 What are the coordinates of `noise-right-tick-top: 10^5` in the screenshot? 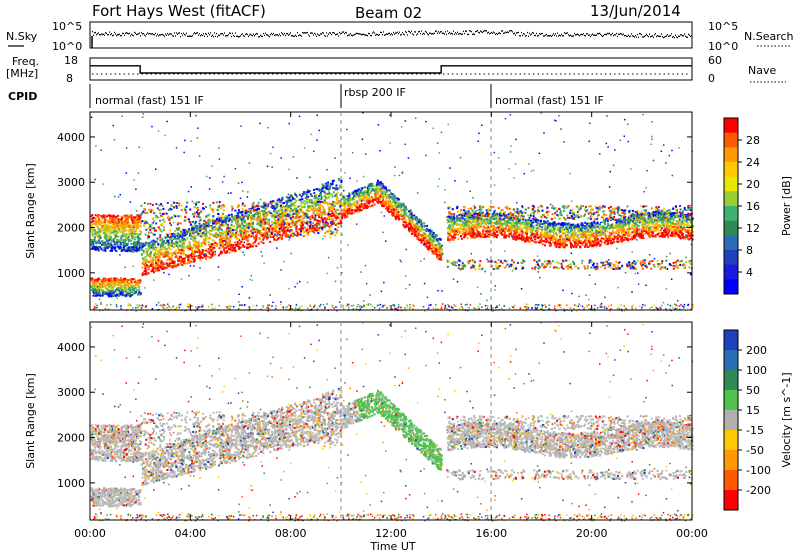 It's located at (723, 26).